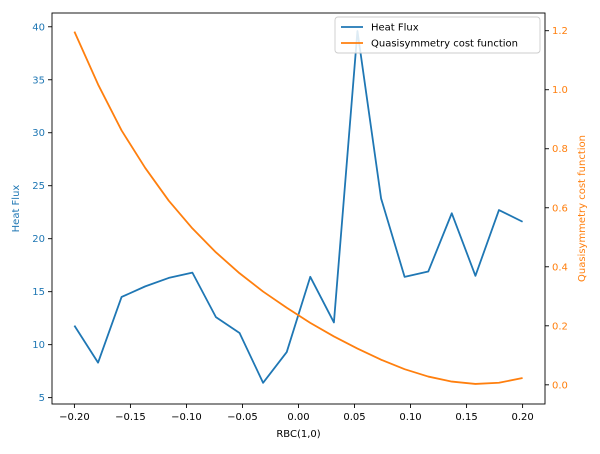 This screenshot has width=600, height=454. I want to click on y-left-tick-label: 40, so click(38, 27).